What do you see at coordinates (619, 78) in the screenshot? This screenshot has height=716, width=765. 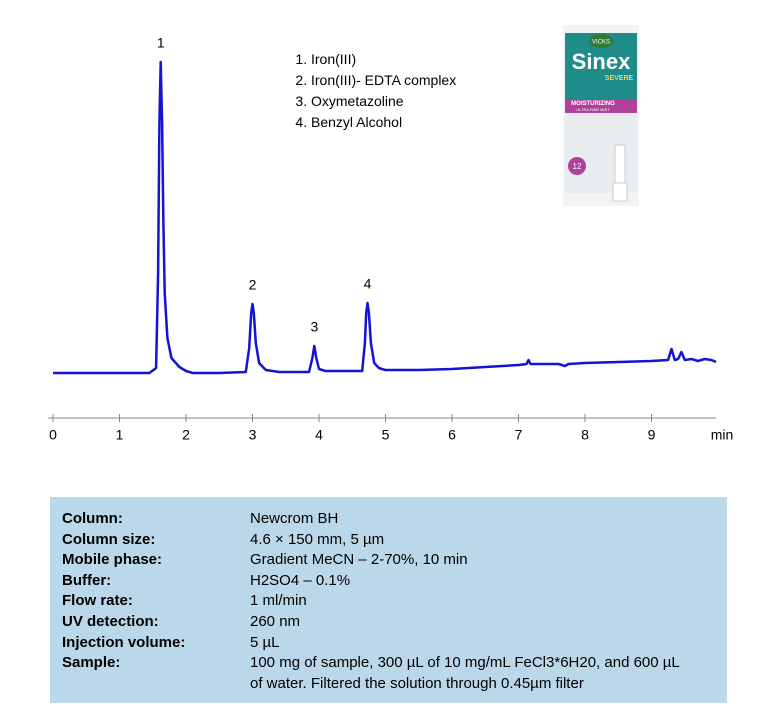 I see `variant: SEVERE` at bounding box center [619, 78].